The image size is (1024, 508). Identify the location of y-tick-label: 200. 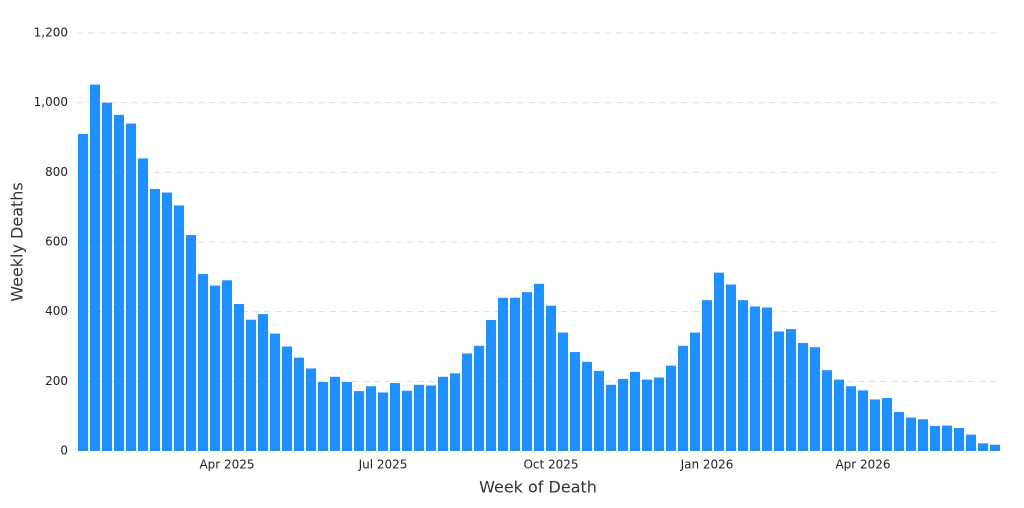
(56, 381).